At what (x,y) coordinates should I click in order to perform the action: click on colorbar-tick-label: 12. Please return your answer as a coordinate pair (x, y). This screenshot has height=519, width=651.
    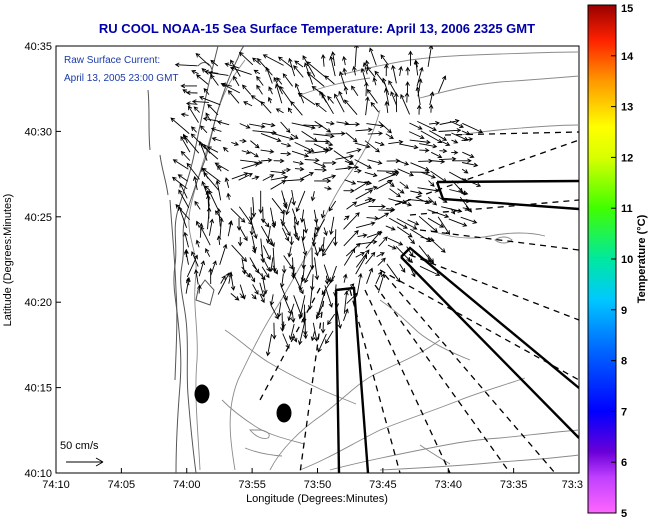
    Looking at the image, I should click on (627, 158).